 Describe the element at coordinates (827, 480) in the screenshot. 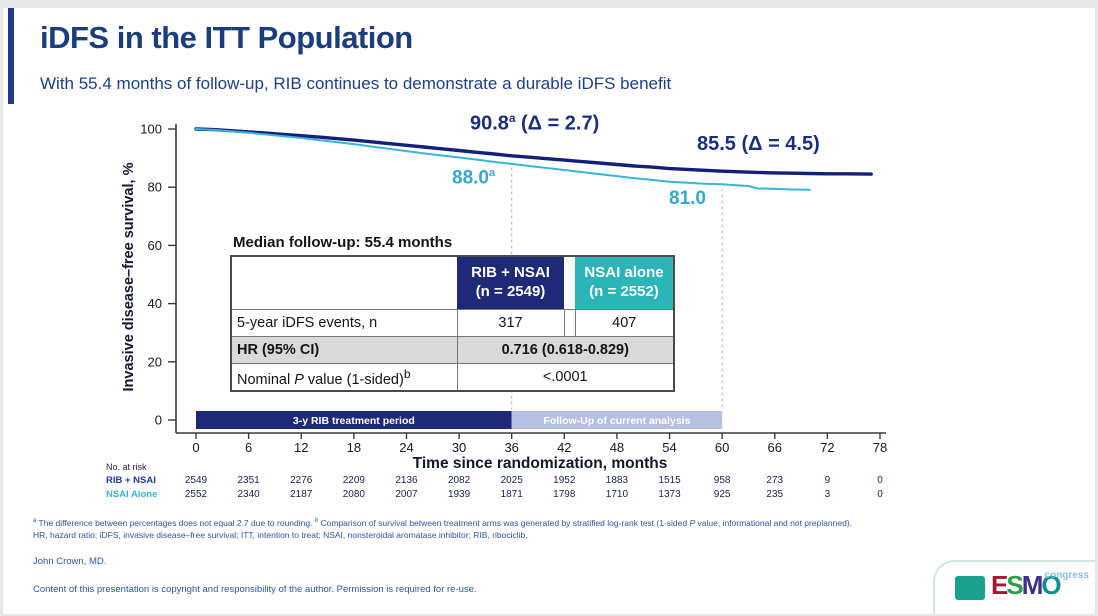

I see `at-risk-value: 9` at that location.